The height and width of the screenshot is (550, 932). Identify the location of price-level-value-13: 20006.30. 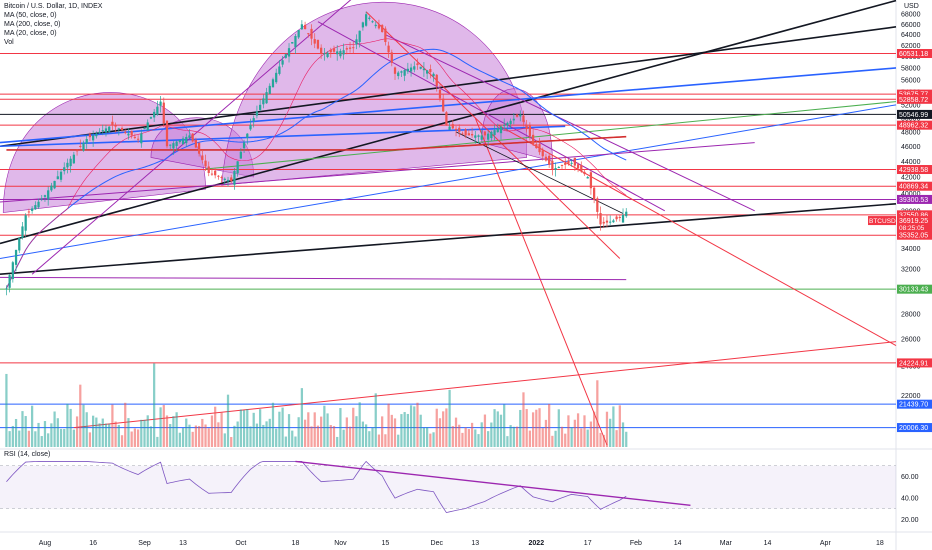
(913, 428).